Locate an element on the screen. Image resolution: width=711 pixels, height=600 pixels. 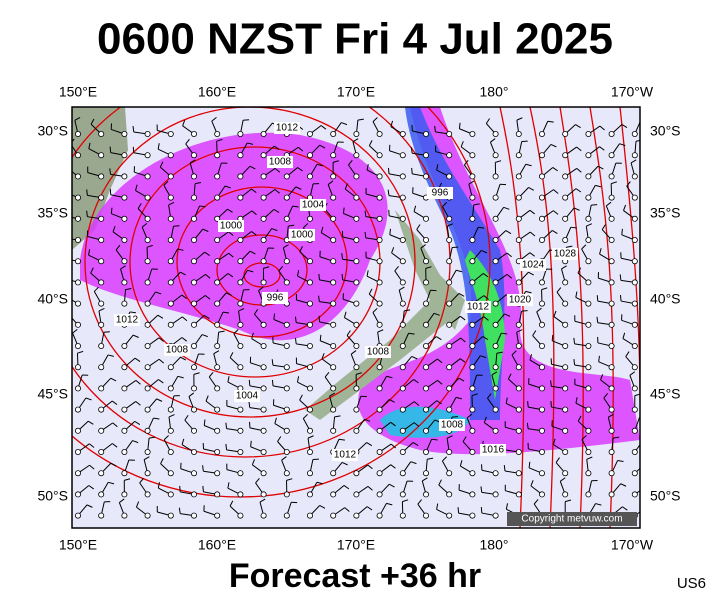
isobar-label-bg is located at coordinates (520, 300).